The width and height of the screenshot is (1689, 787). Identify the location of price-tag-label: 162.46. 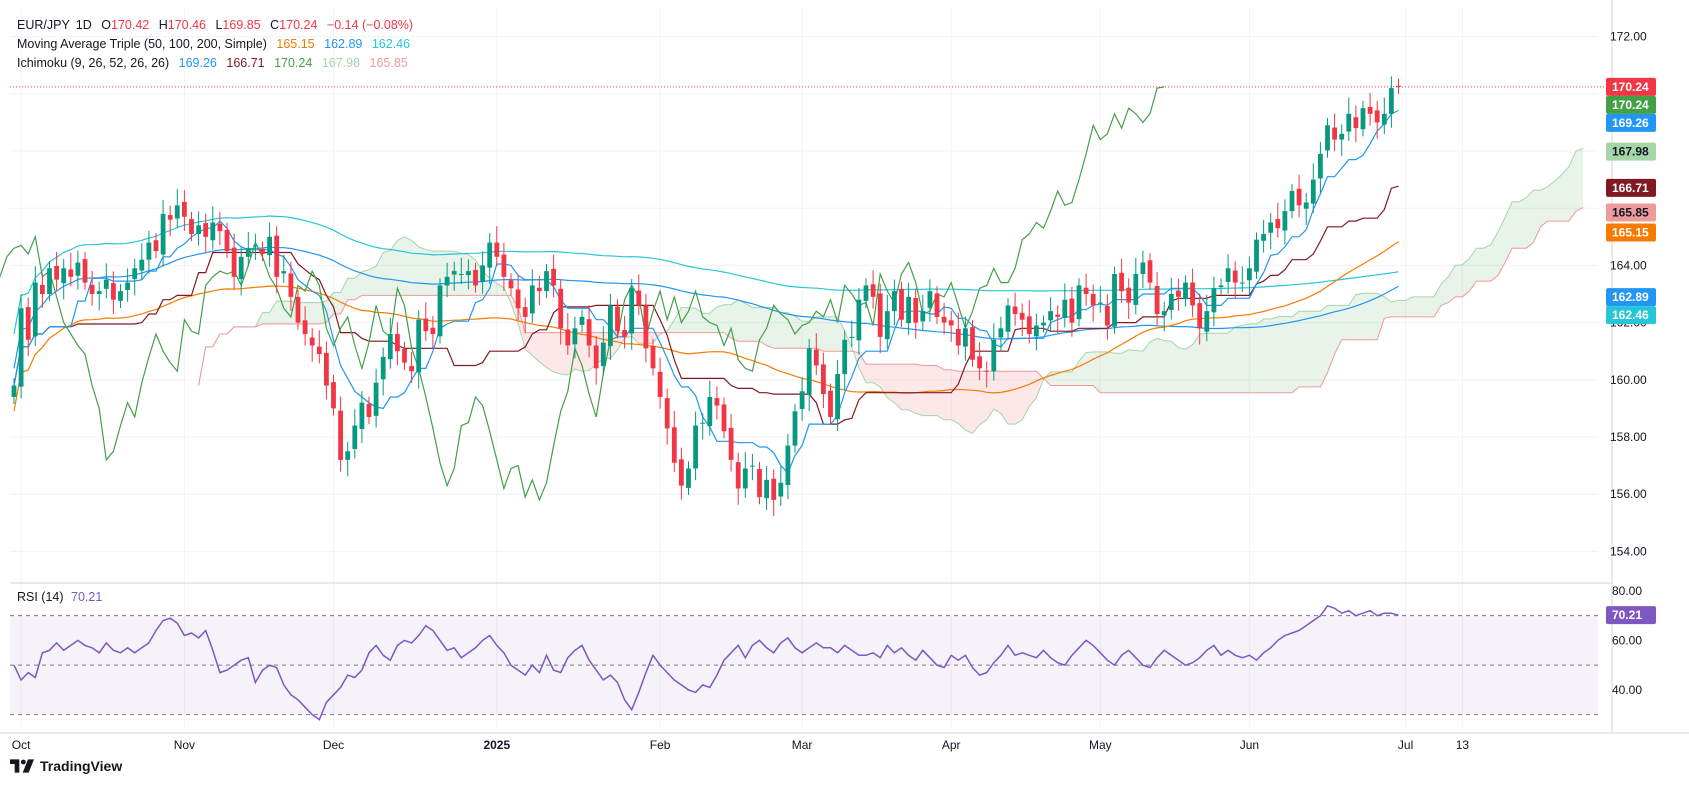
(1630, 315).